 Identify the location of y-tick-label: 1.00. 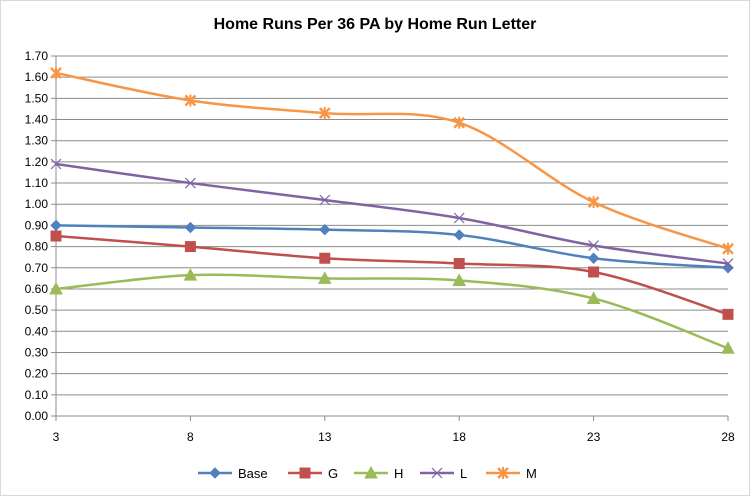
(37, 204).